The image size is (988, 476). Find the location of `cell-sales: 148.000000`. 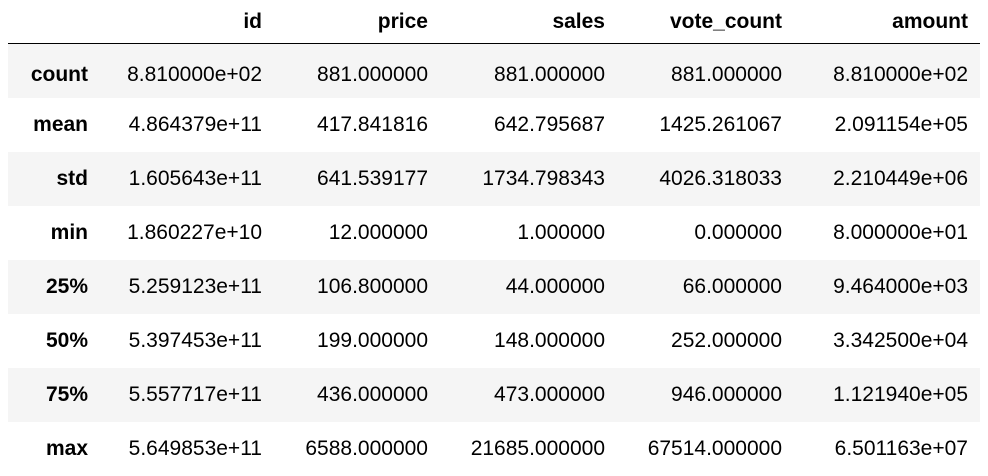

cell-sales: 148.000000 is located at coordinates (549, 340).